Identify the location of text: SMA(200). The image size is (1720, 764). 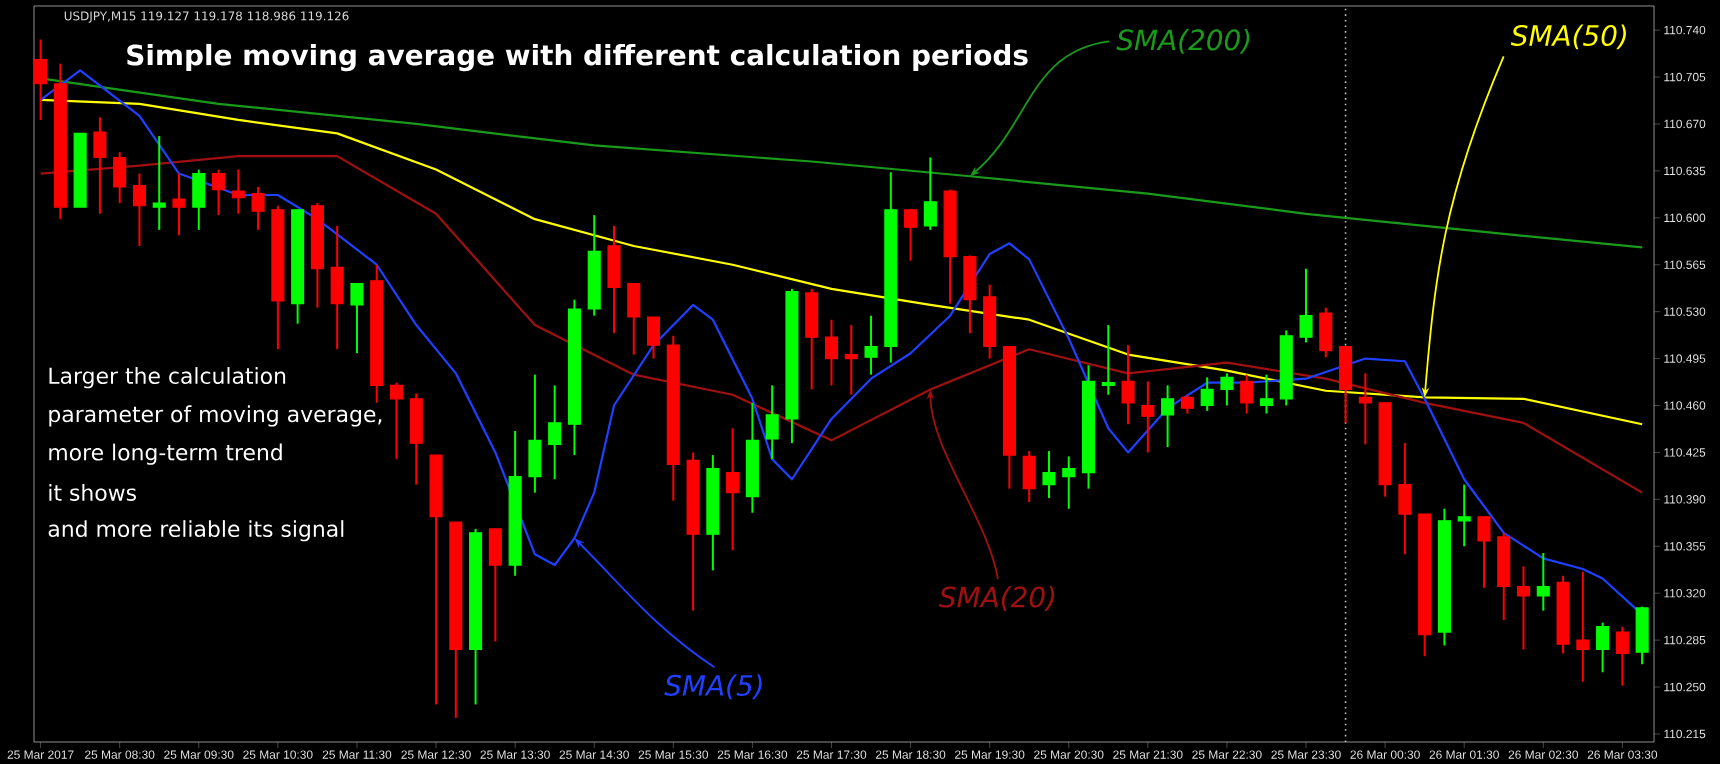
(1183, 41).